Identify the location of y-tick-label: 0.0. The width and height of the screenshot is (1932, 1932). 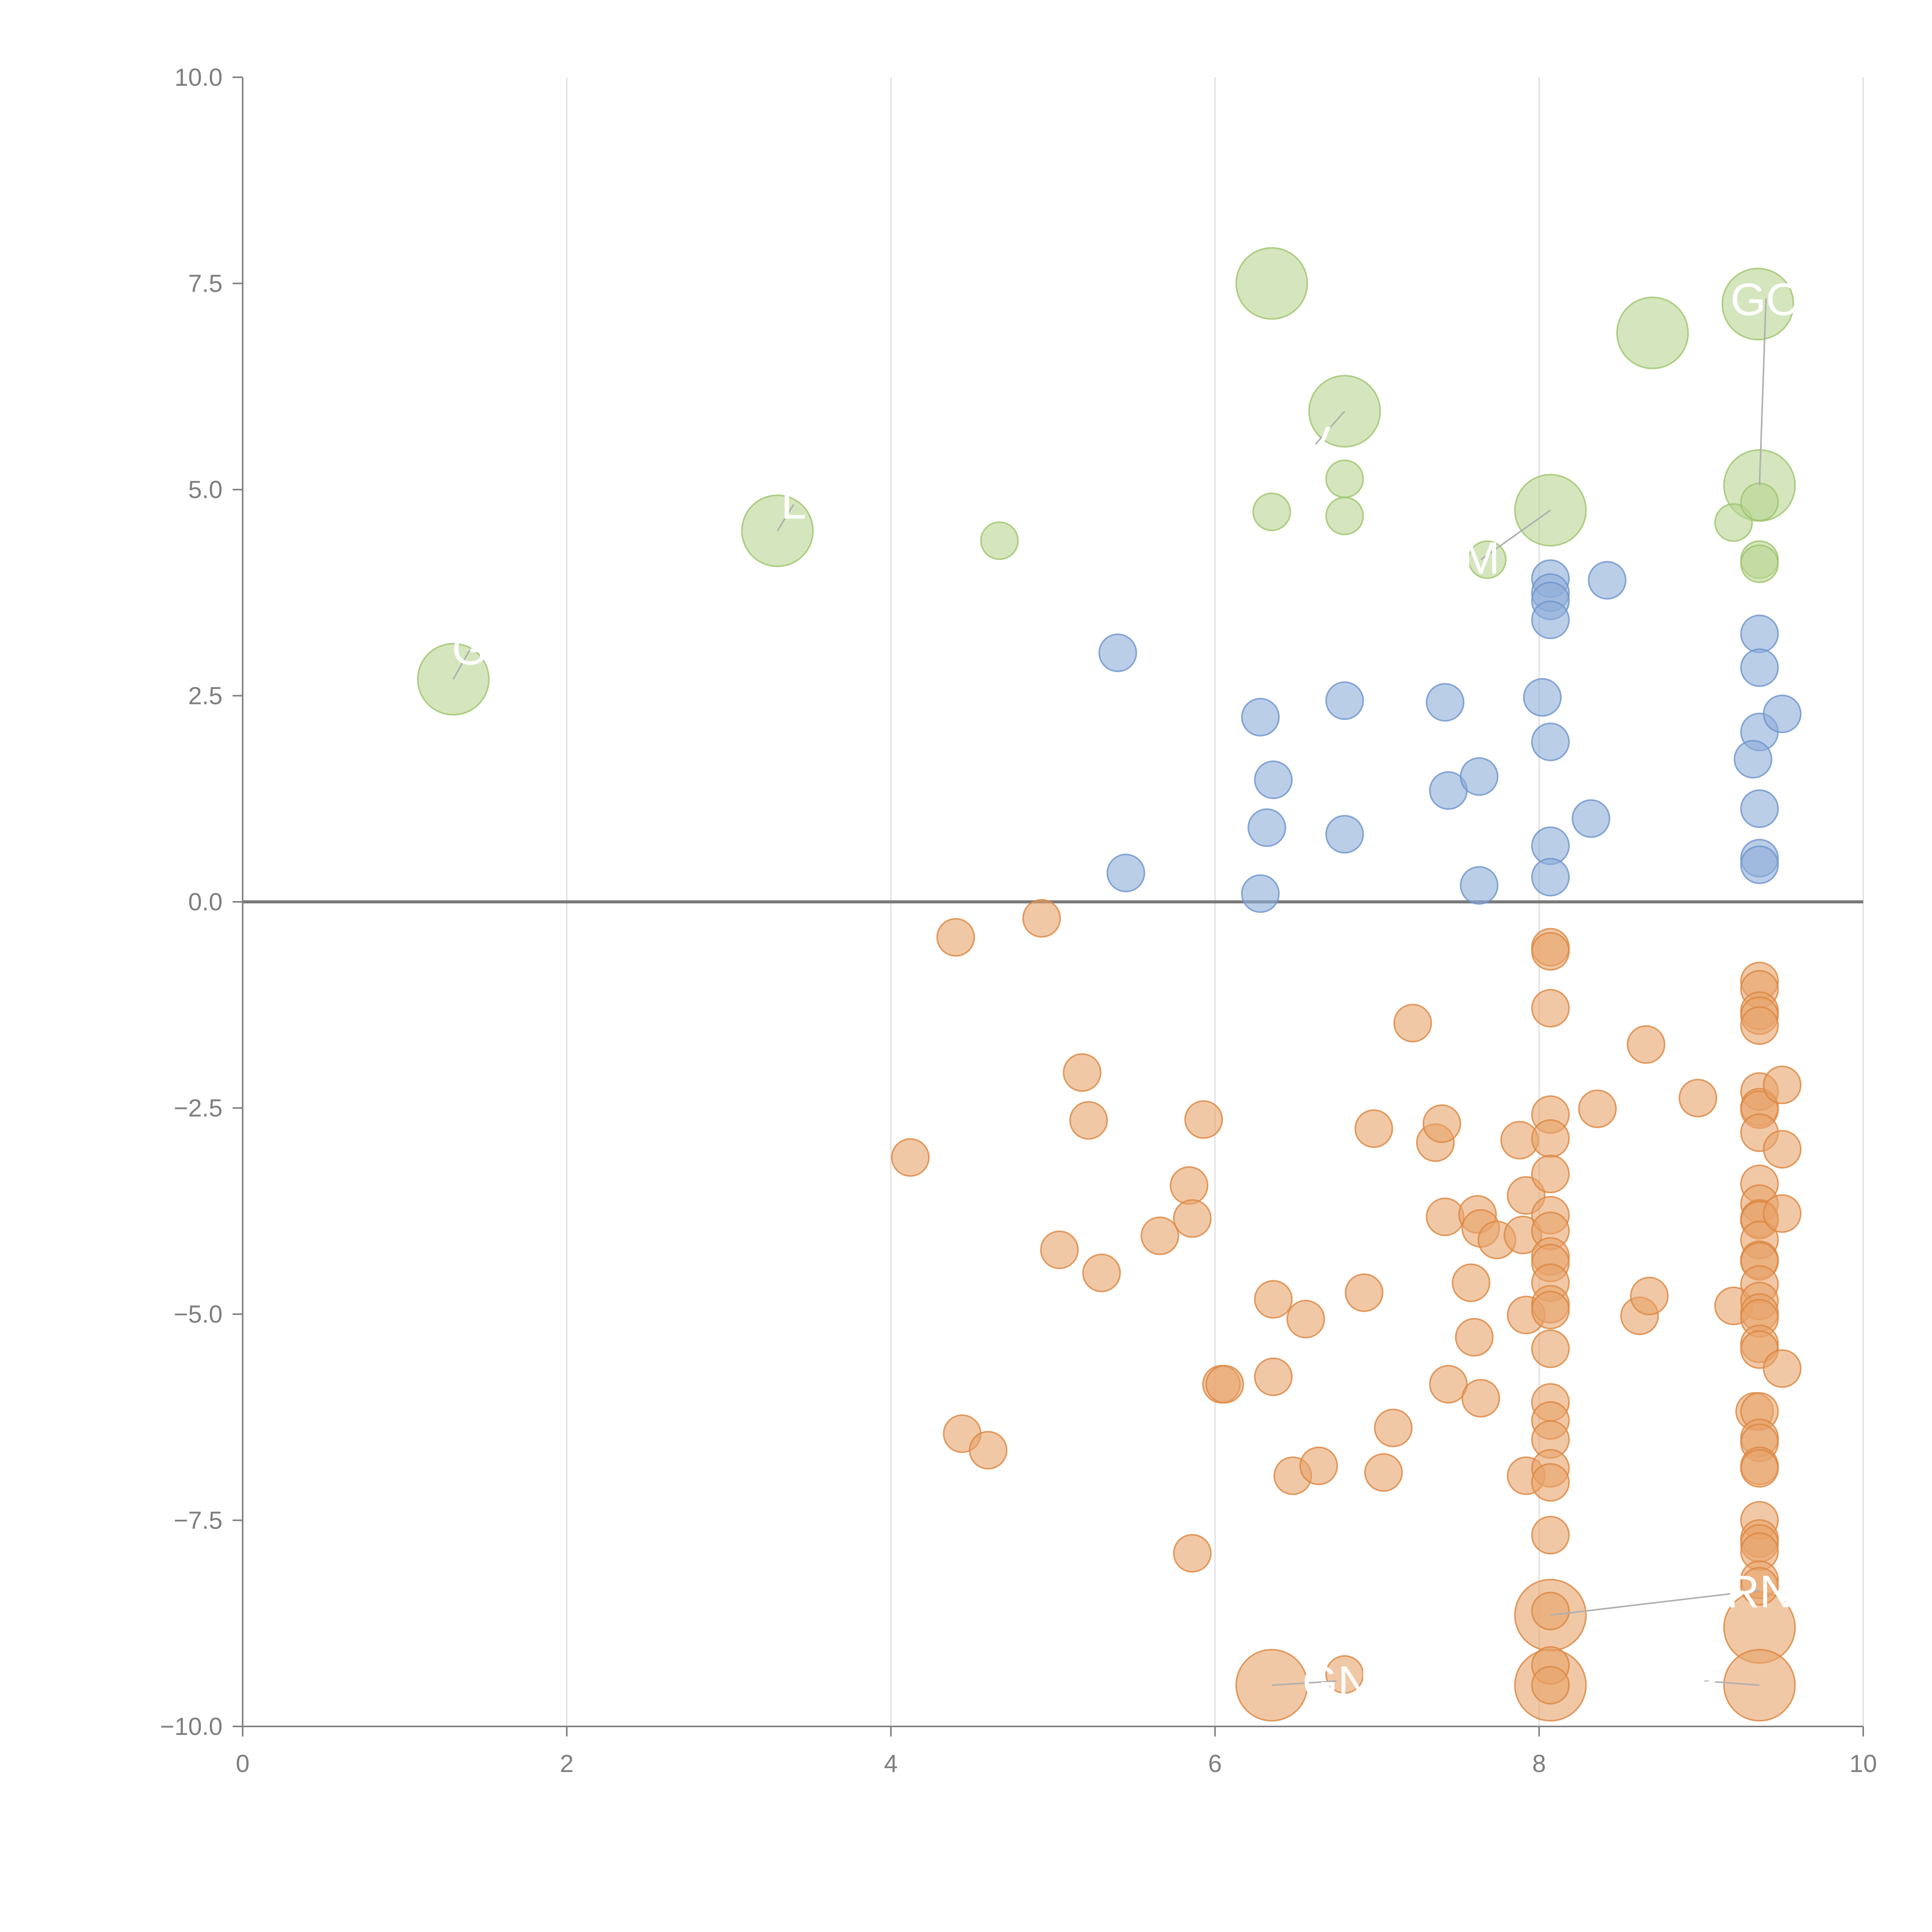
(205, 902).